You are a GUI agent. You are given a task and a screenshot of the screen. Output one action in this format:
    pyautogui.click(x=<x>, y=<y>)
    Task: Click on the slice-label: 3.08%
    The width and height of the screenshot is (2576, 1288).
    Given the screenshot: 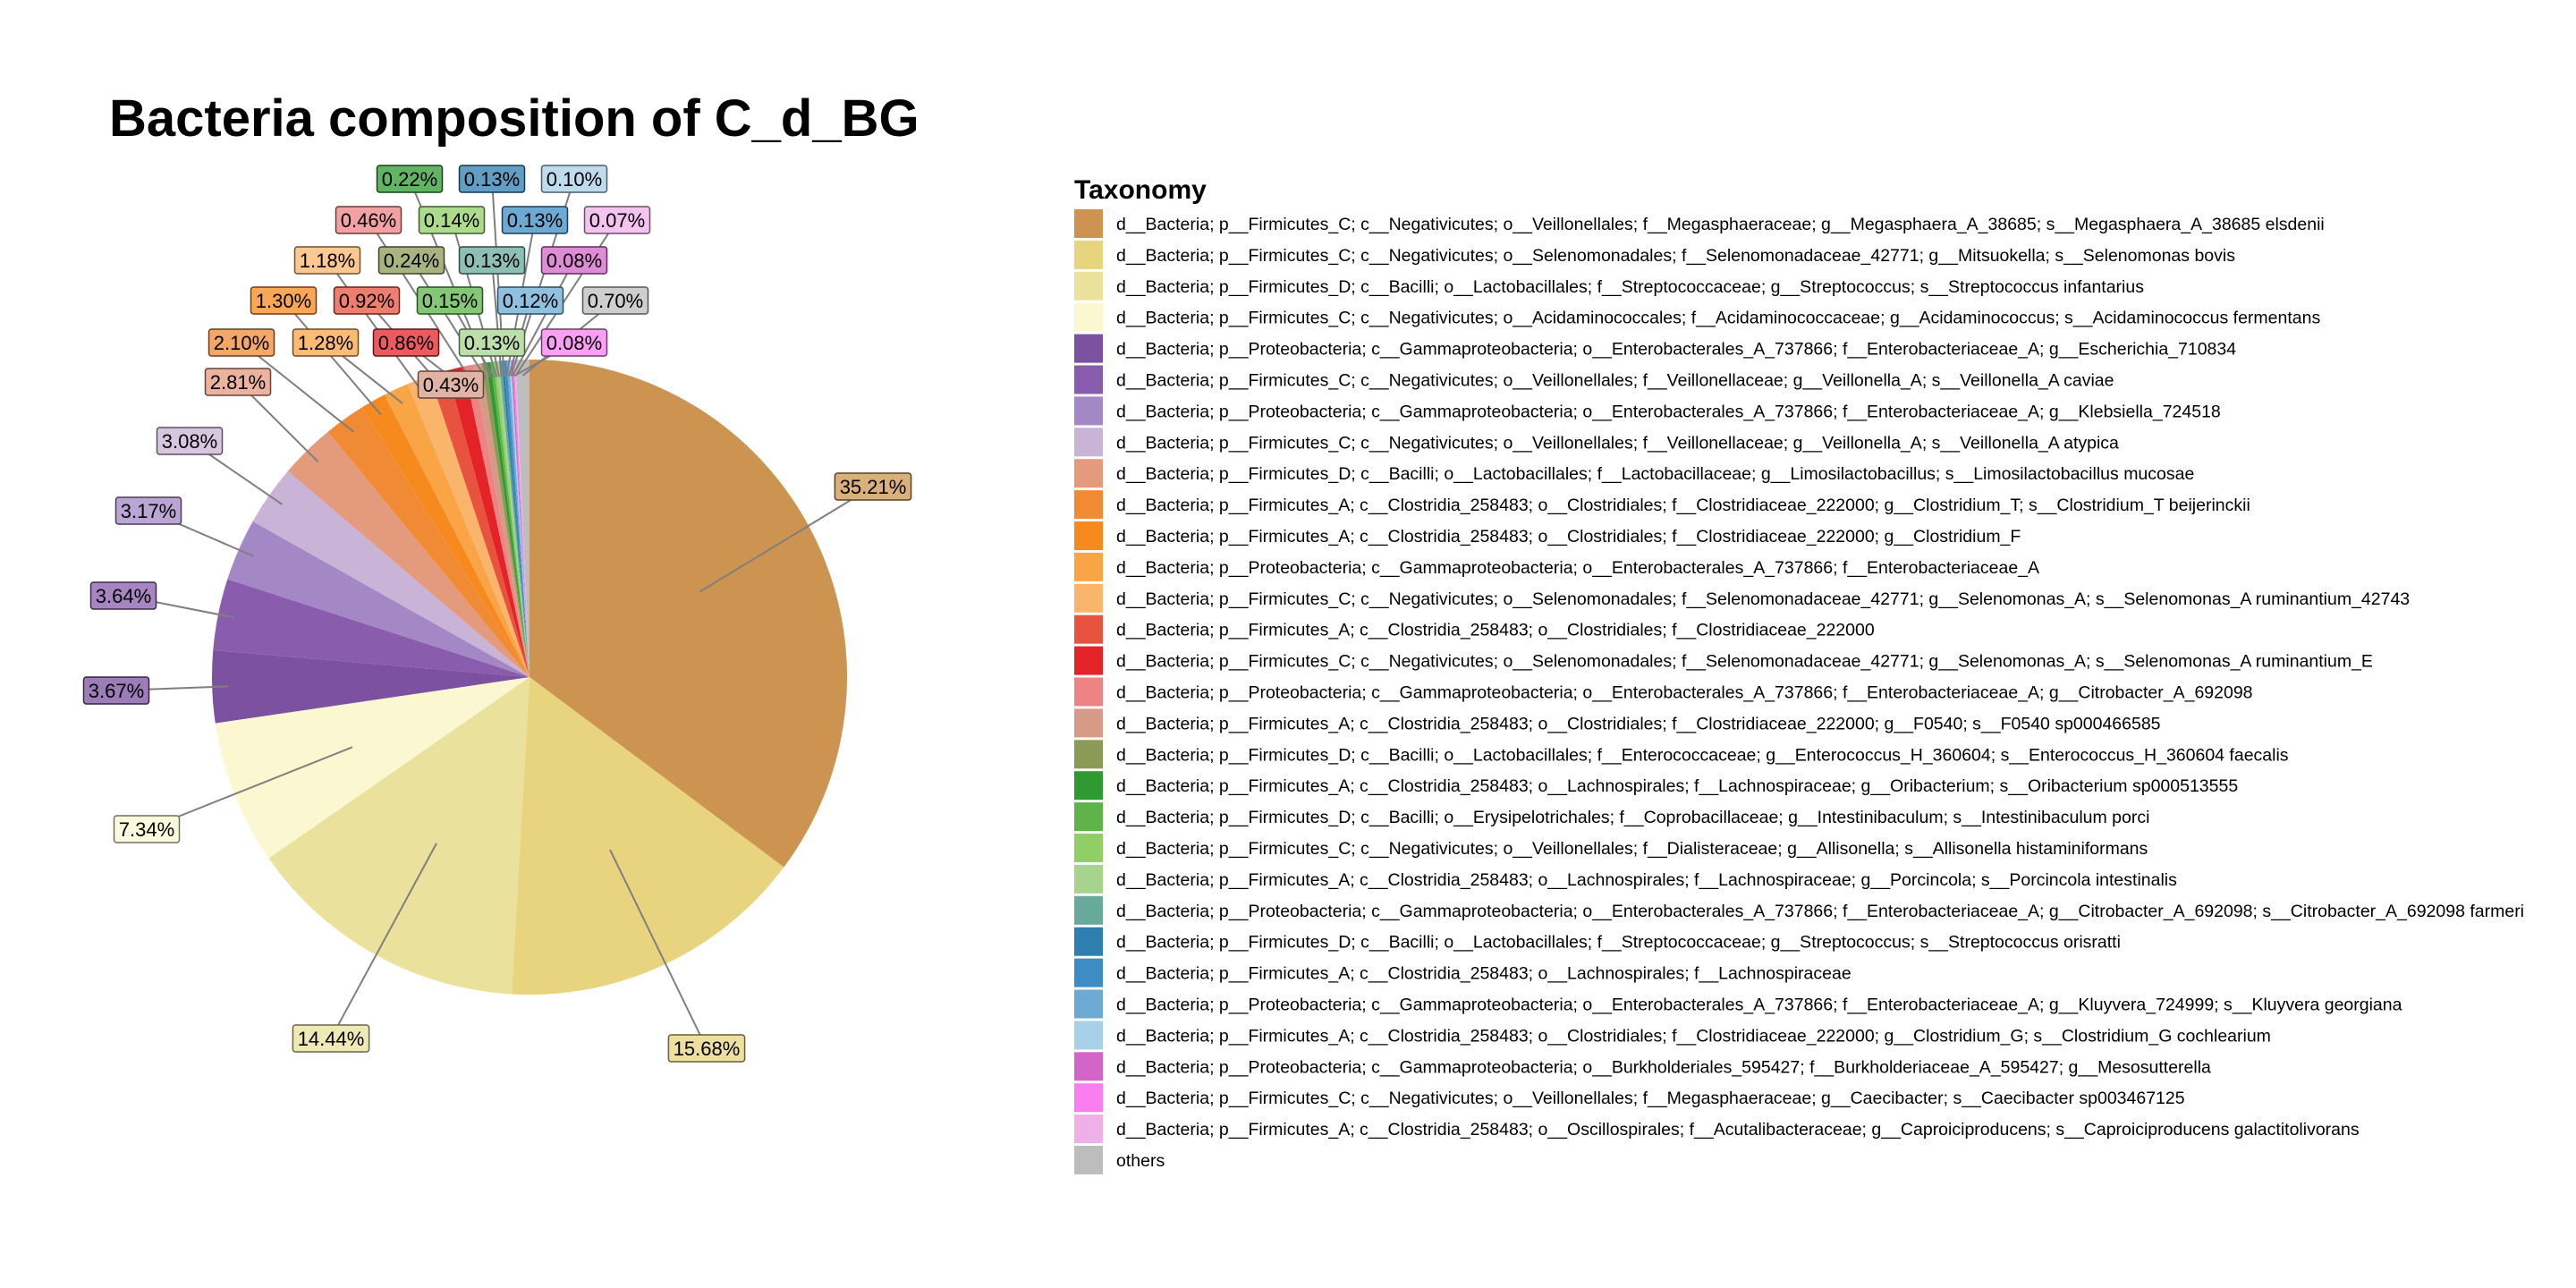 What is the action you would take?
    pyautogui.click(x=190, y=441)
    